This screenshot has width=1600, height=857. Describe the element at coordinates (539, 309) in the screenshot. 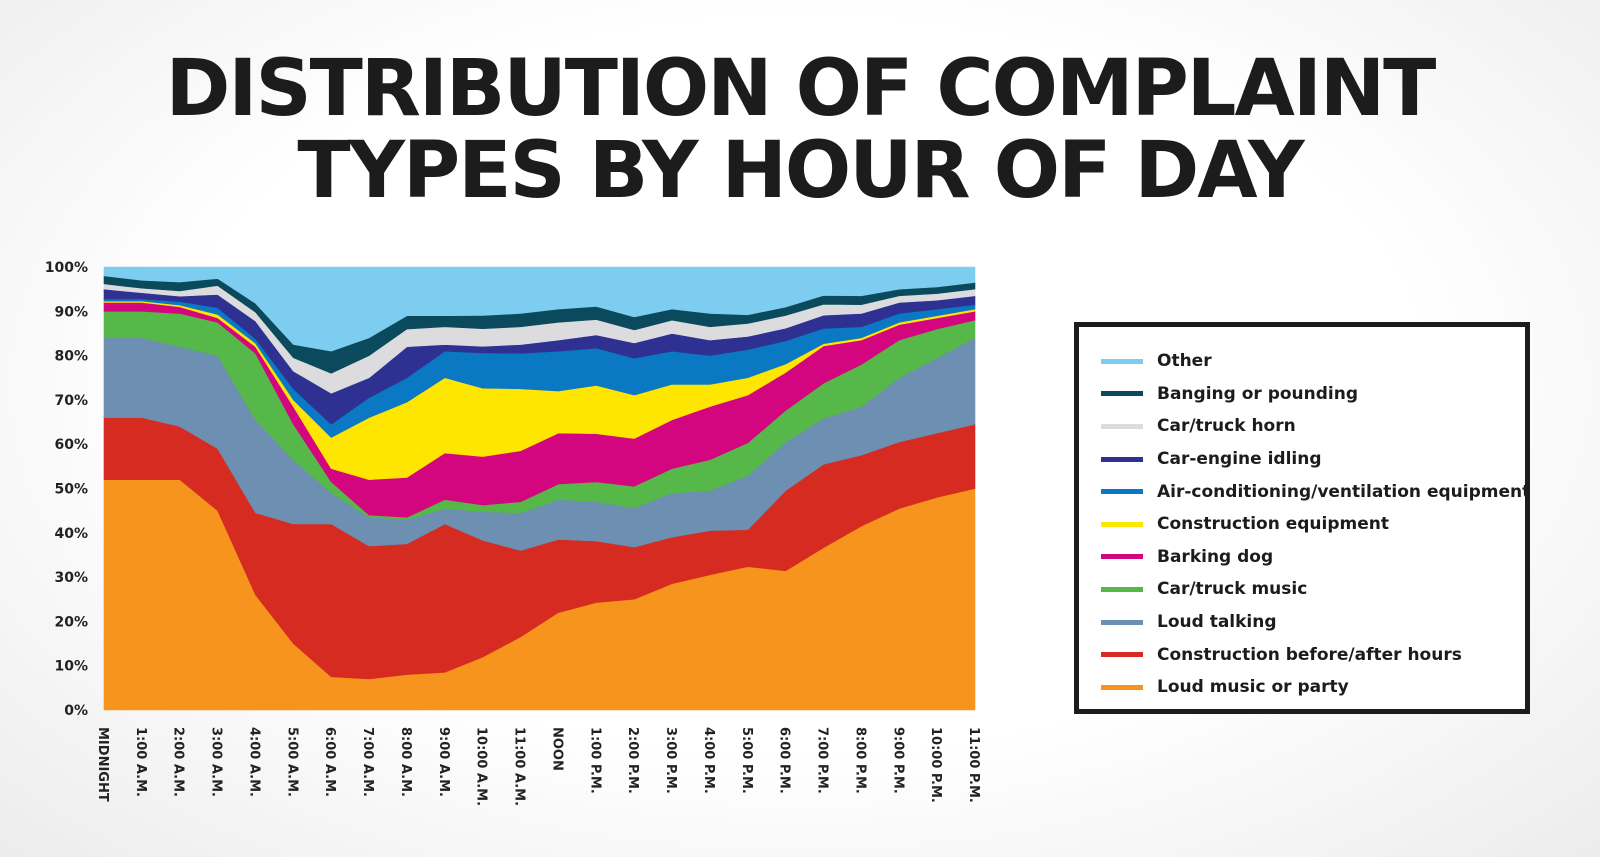

I see `area-series-other` at that location.